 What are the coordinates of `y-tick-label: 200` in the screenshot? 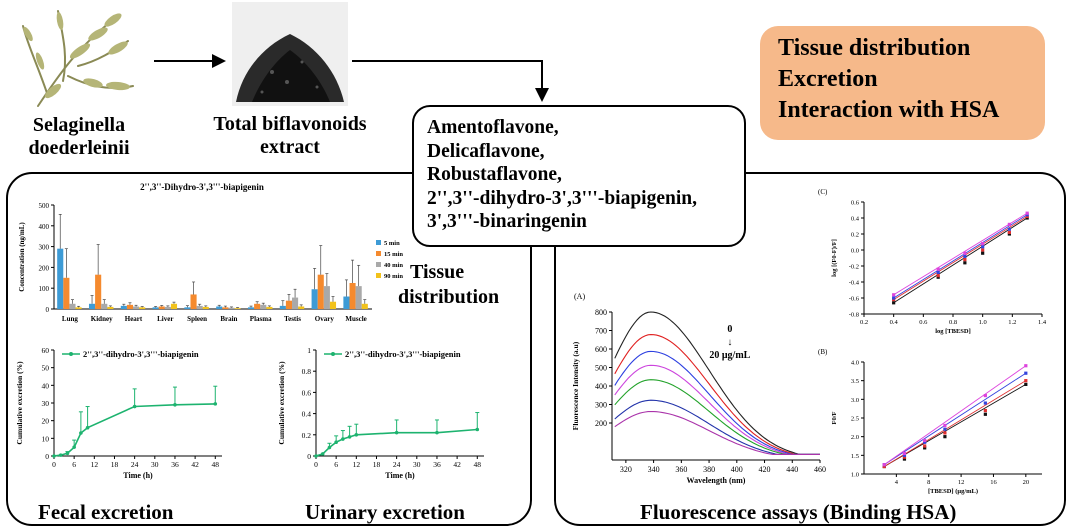 It's located at (601, 423).